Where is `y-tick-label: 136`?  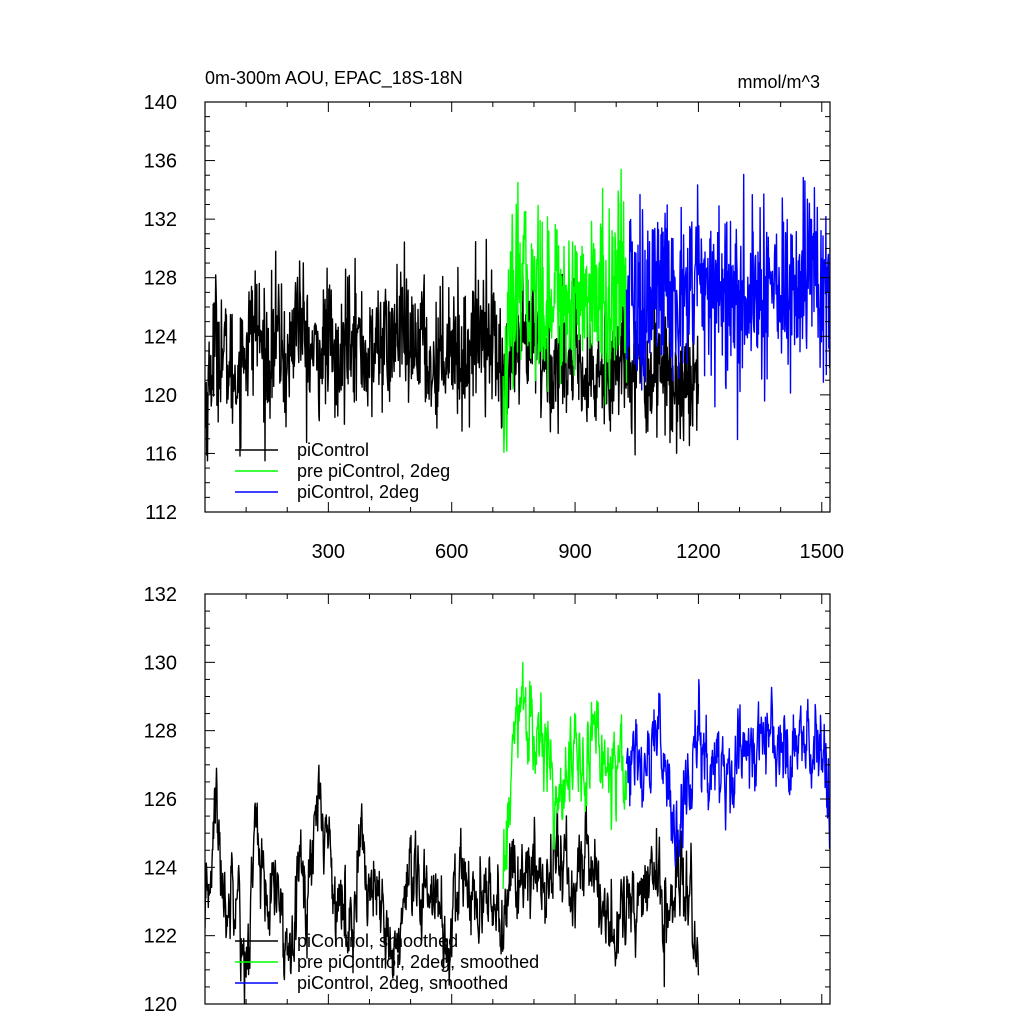 y-tick-label: 136 is located at coordinates (160, 162).